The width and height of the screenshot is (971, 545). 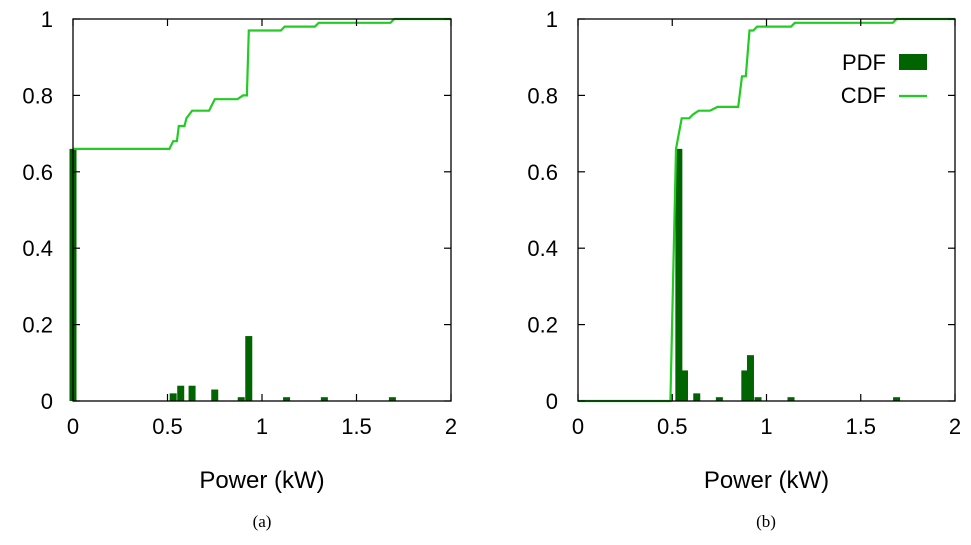 What do you see at coordinates (864, 62) in the screenshot?
I see `legend-pdf-label: PDF` at bounding box center [864, 62].